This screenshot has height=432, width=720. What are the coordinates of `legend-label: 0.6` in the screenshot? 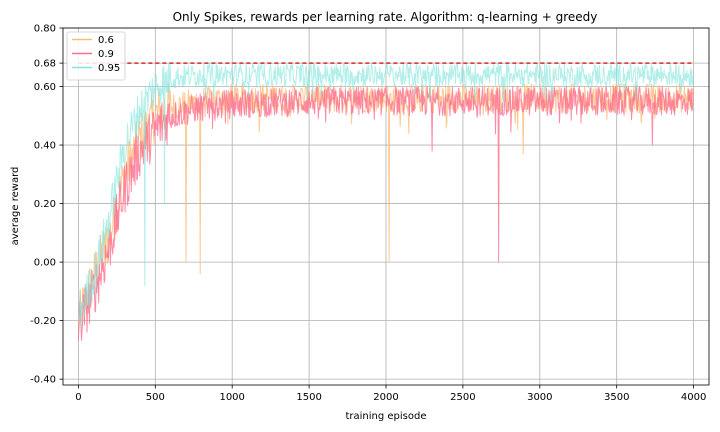 It's located at (106, 40).